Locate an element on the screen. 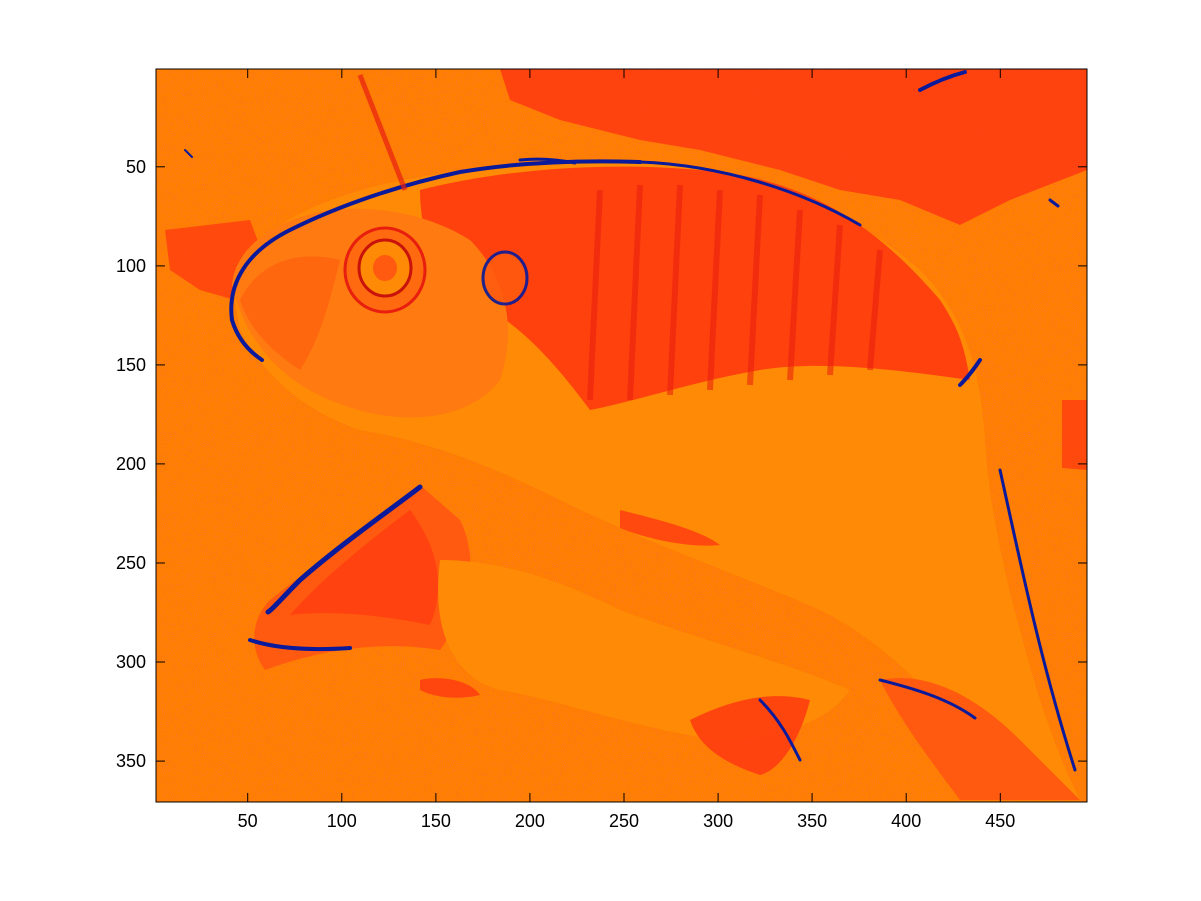  x-tick-labels: 50 100 150 200 250 300 350 400 450 is located at coordinates (627, 821).